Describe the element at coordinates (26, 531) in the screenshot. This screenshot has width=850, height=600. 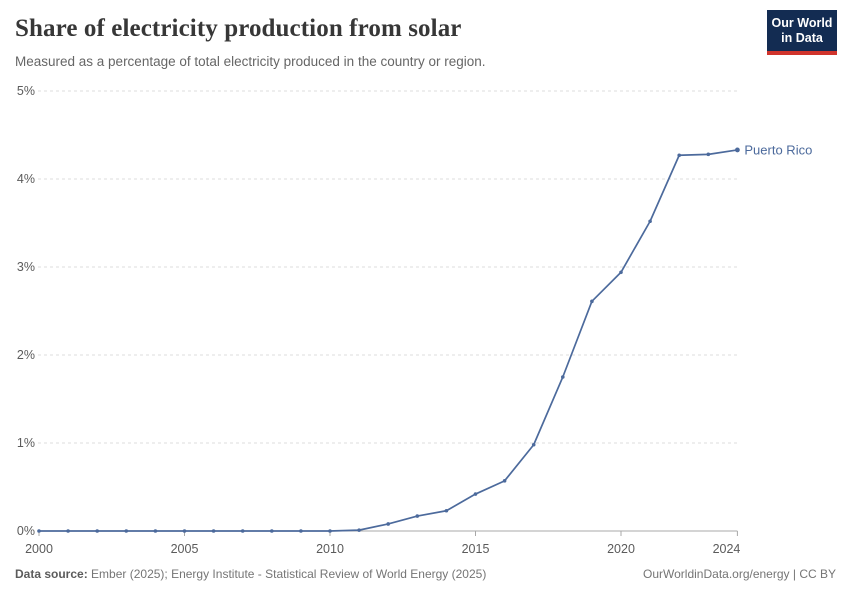
I see `y-tick-label: 0%` at that location.